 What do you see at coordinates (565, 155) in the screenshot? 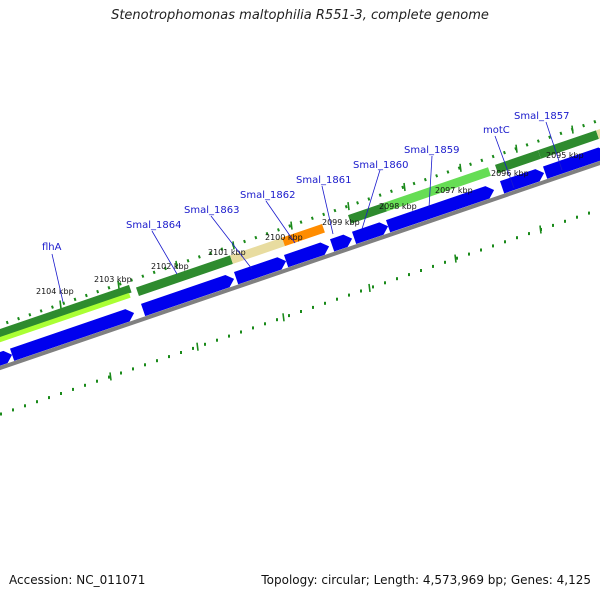
I see `kbp-label: 2095 kbp` at bounding box center [565, 155].